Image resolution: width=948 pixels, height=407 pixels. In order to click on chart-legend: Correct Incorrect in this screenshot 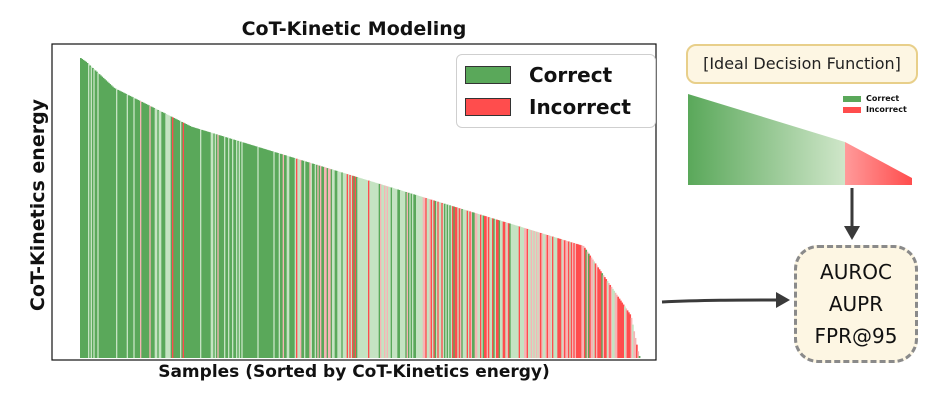, I will do `click(556, 91)`.